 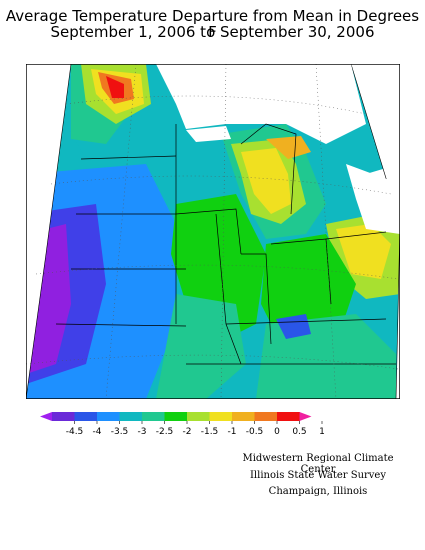 What do you see at coordinates (128, 157) in the screenshot?
I see `border-nd-sd` at bounding box center [128, 157].